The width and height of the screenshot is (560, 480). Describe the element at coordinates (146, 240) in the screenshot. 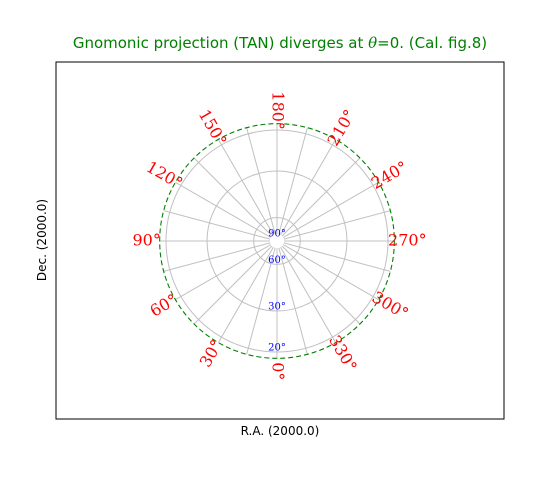

I see `ra-label-90: 90°` at that location.